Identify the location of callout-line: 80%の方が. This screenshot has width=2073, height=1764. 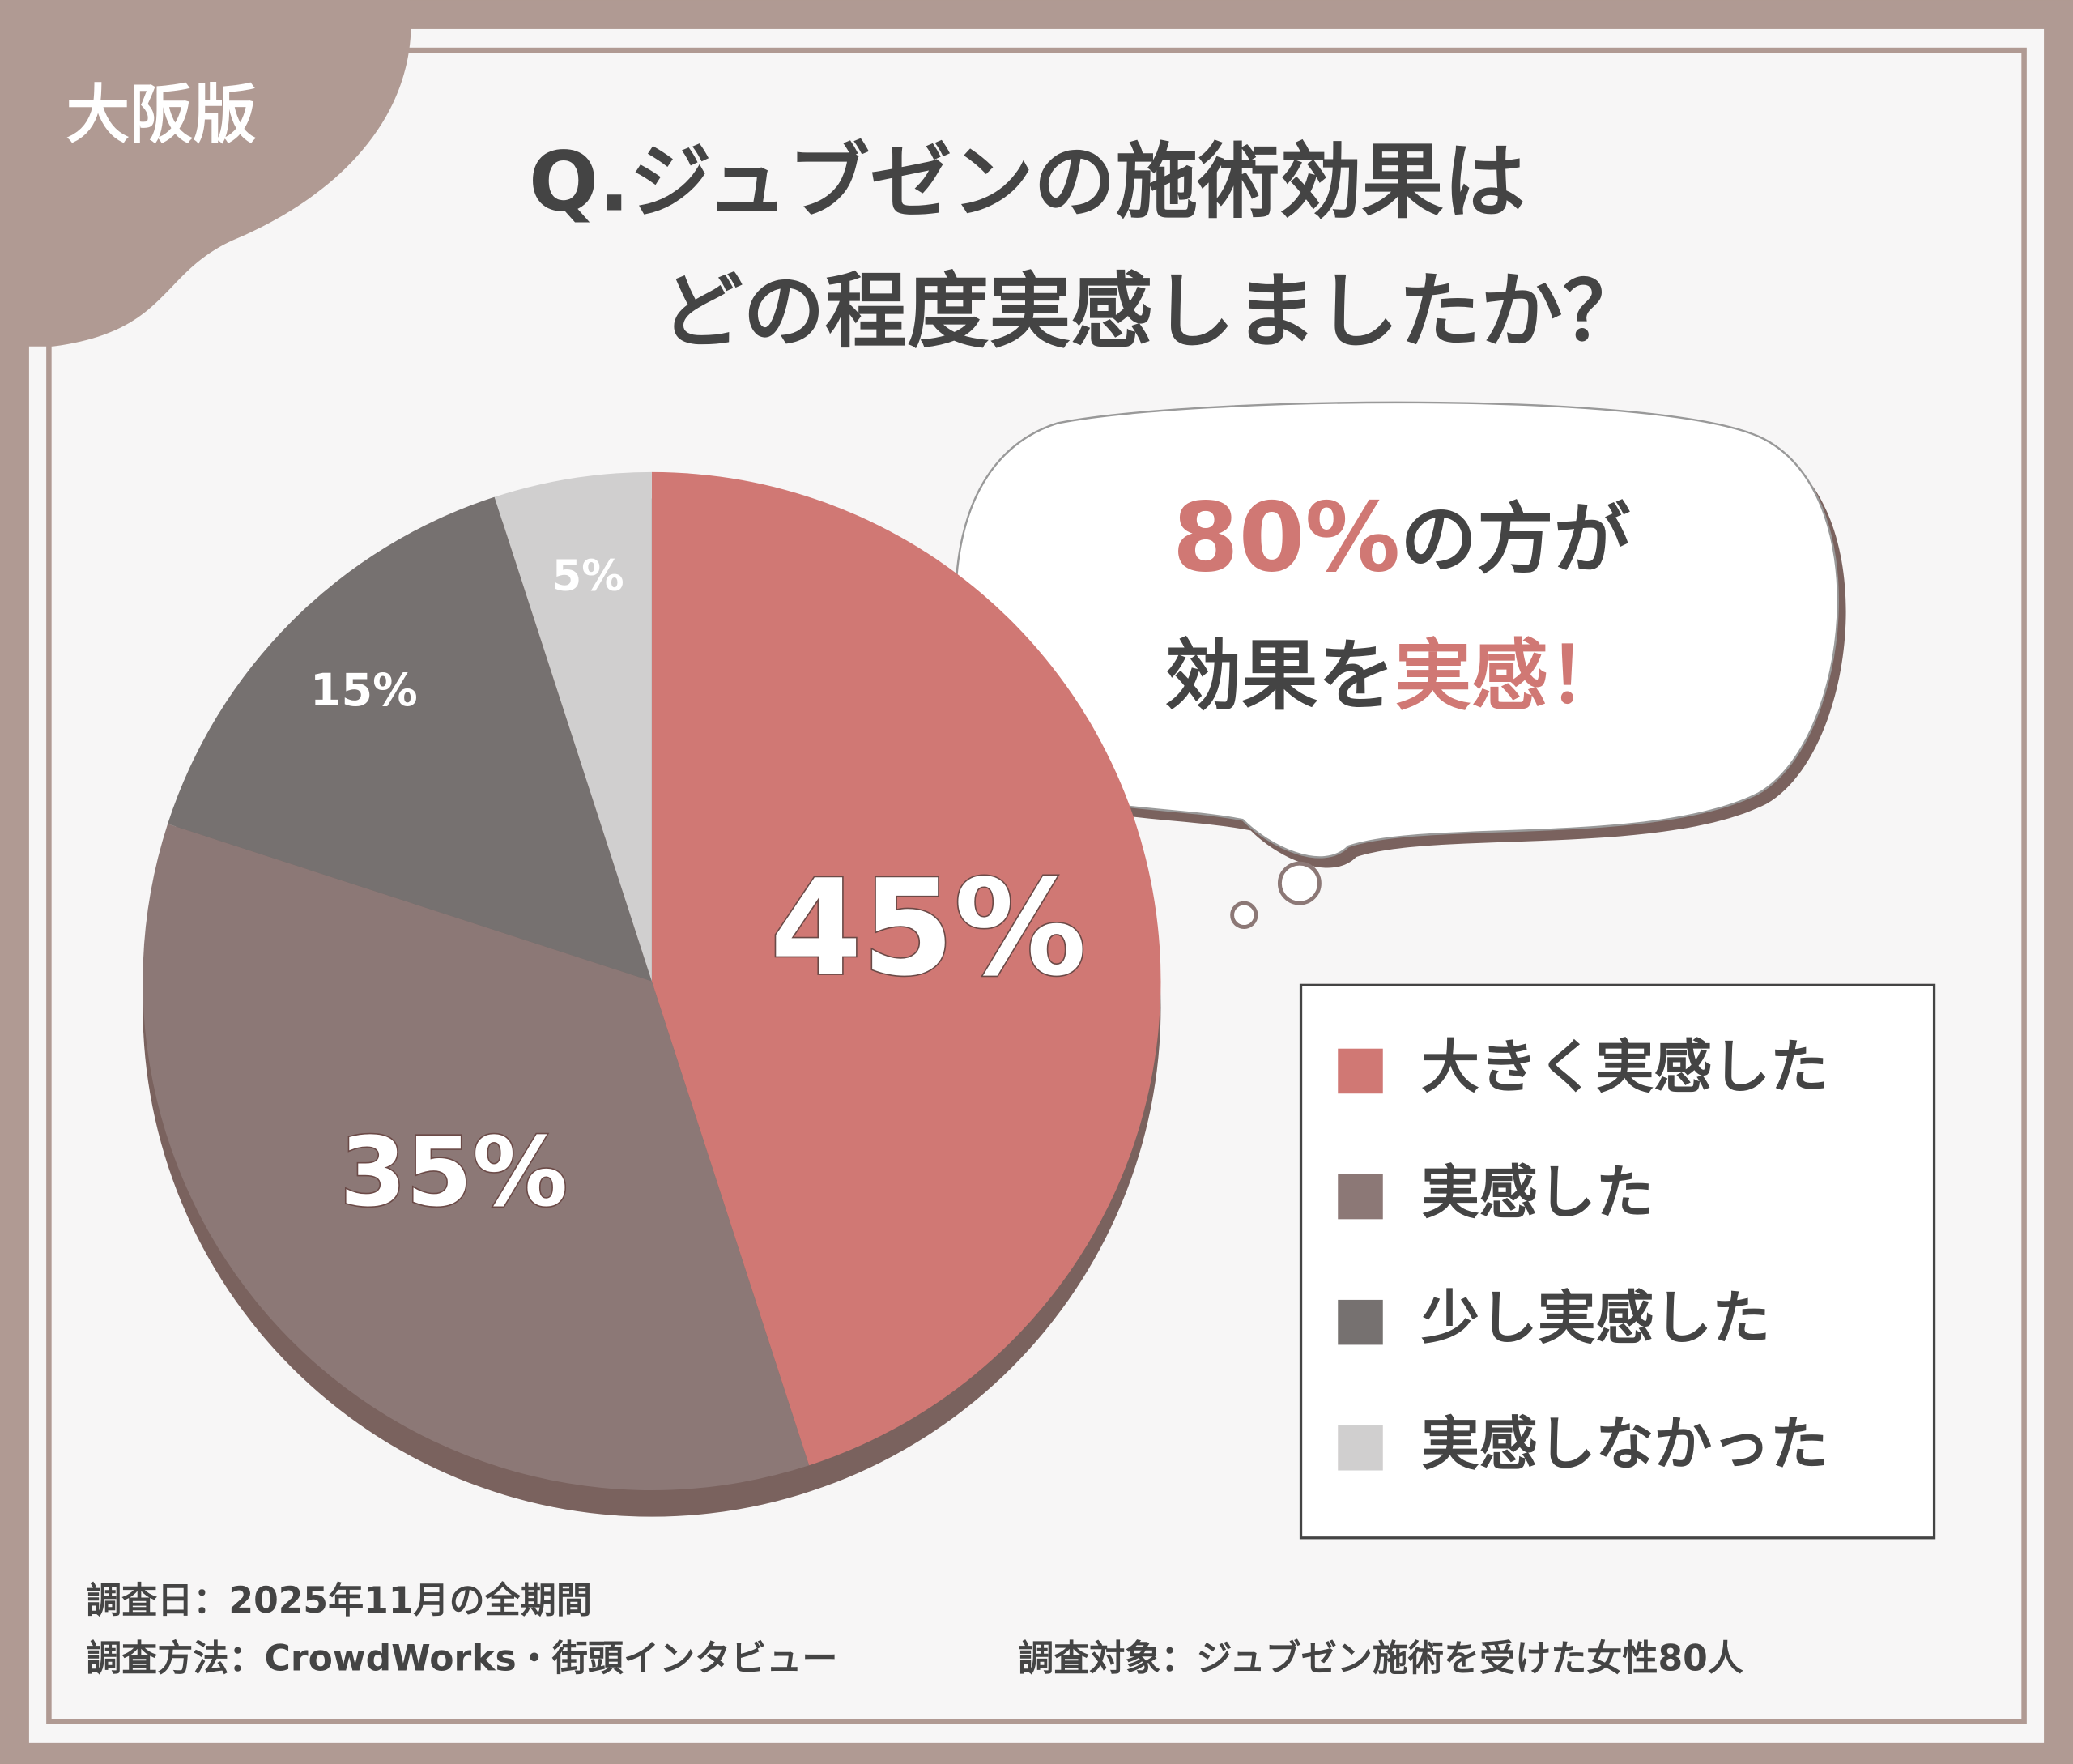
(1402, 538).